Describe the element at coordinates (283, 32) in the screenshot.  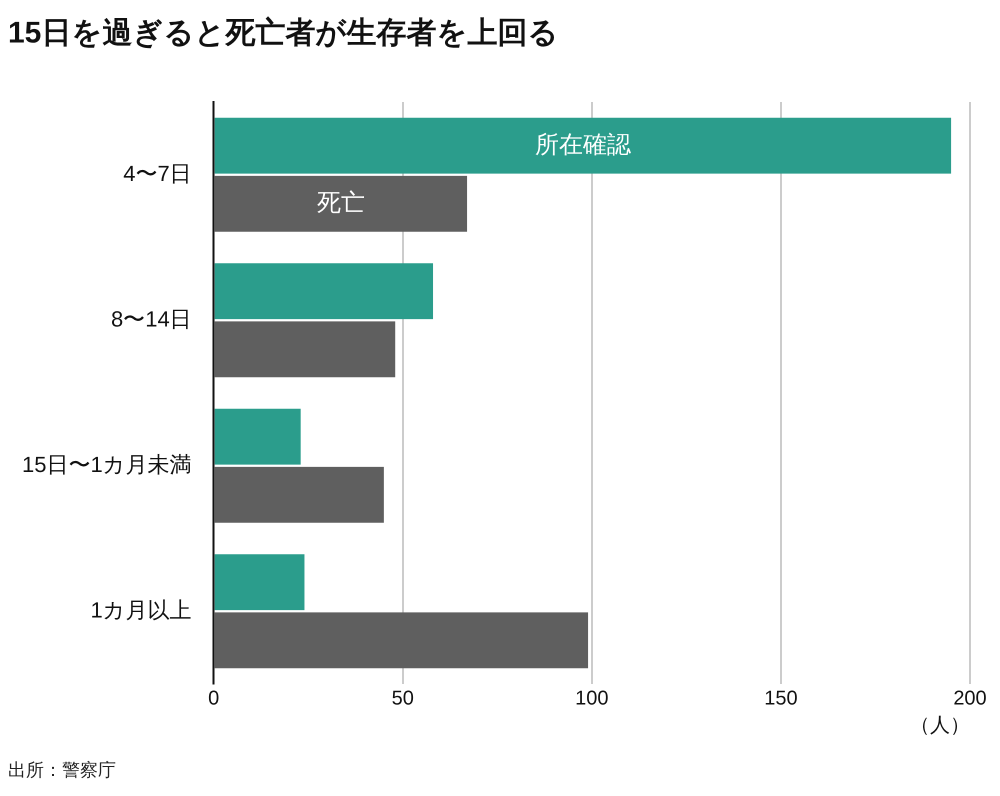
I see `chart-title: 15日を過ぎると死亡者が生存者を上回る` at that location.